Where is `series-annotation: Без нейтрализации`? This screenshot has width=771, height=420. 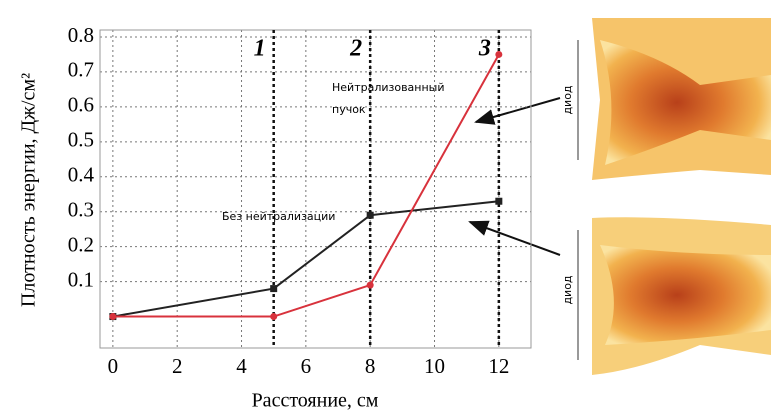
series-annotation: Без нейтрализации is located at coordinates (278, 216).